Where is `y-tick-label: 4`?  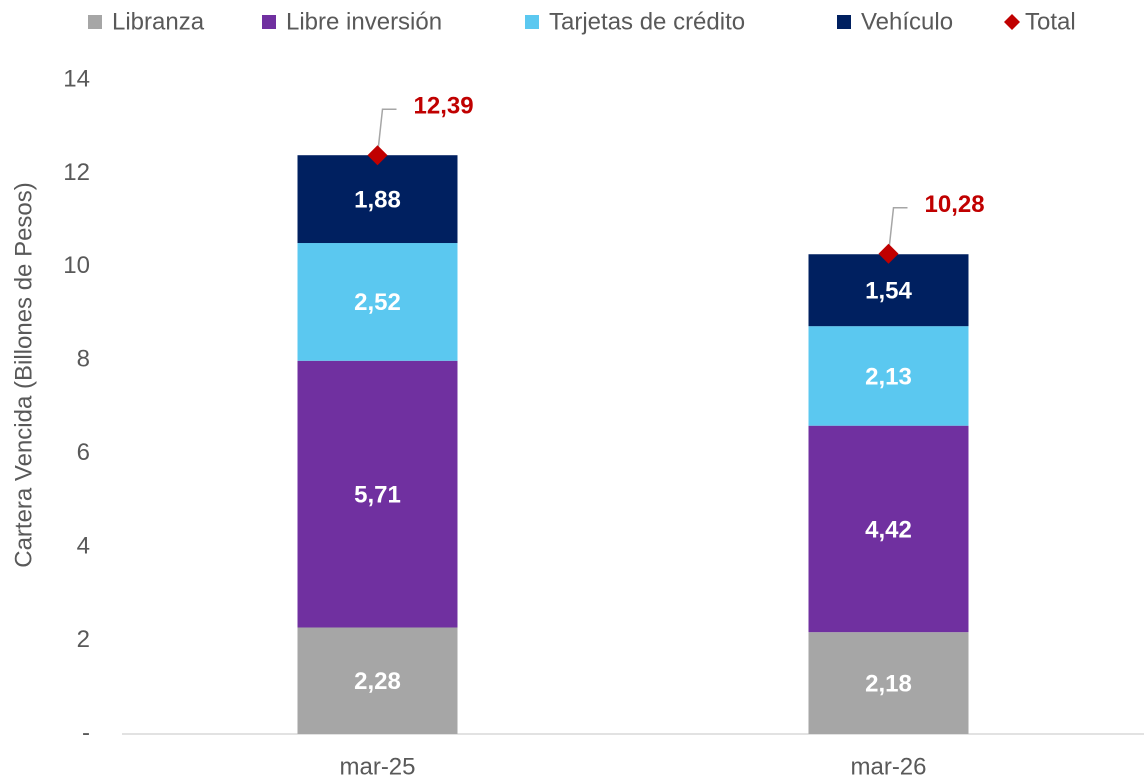 y-tick-label: 4 is located at coordinates (83, 545).